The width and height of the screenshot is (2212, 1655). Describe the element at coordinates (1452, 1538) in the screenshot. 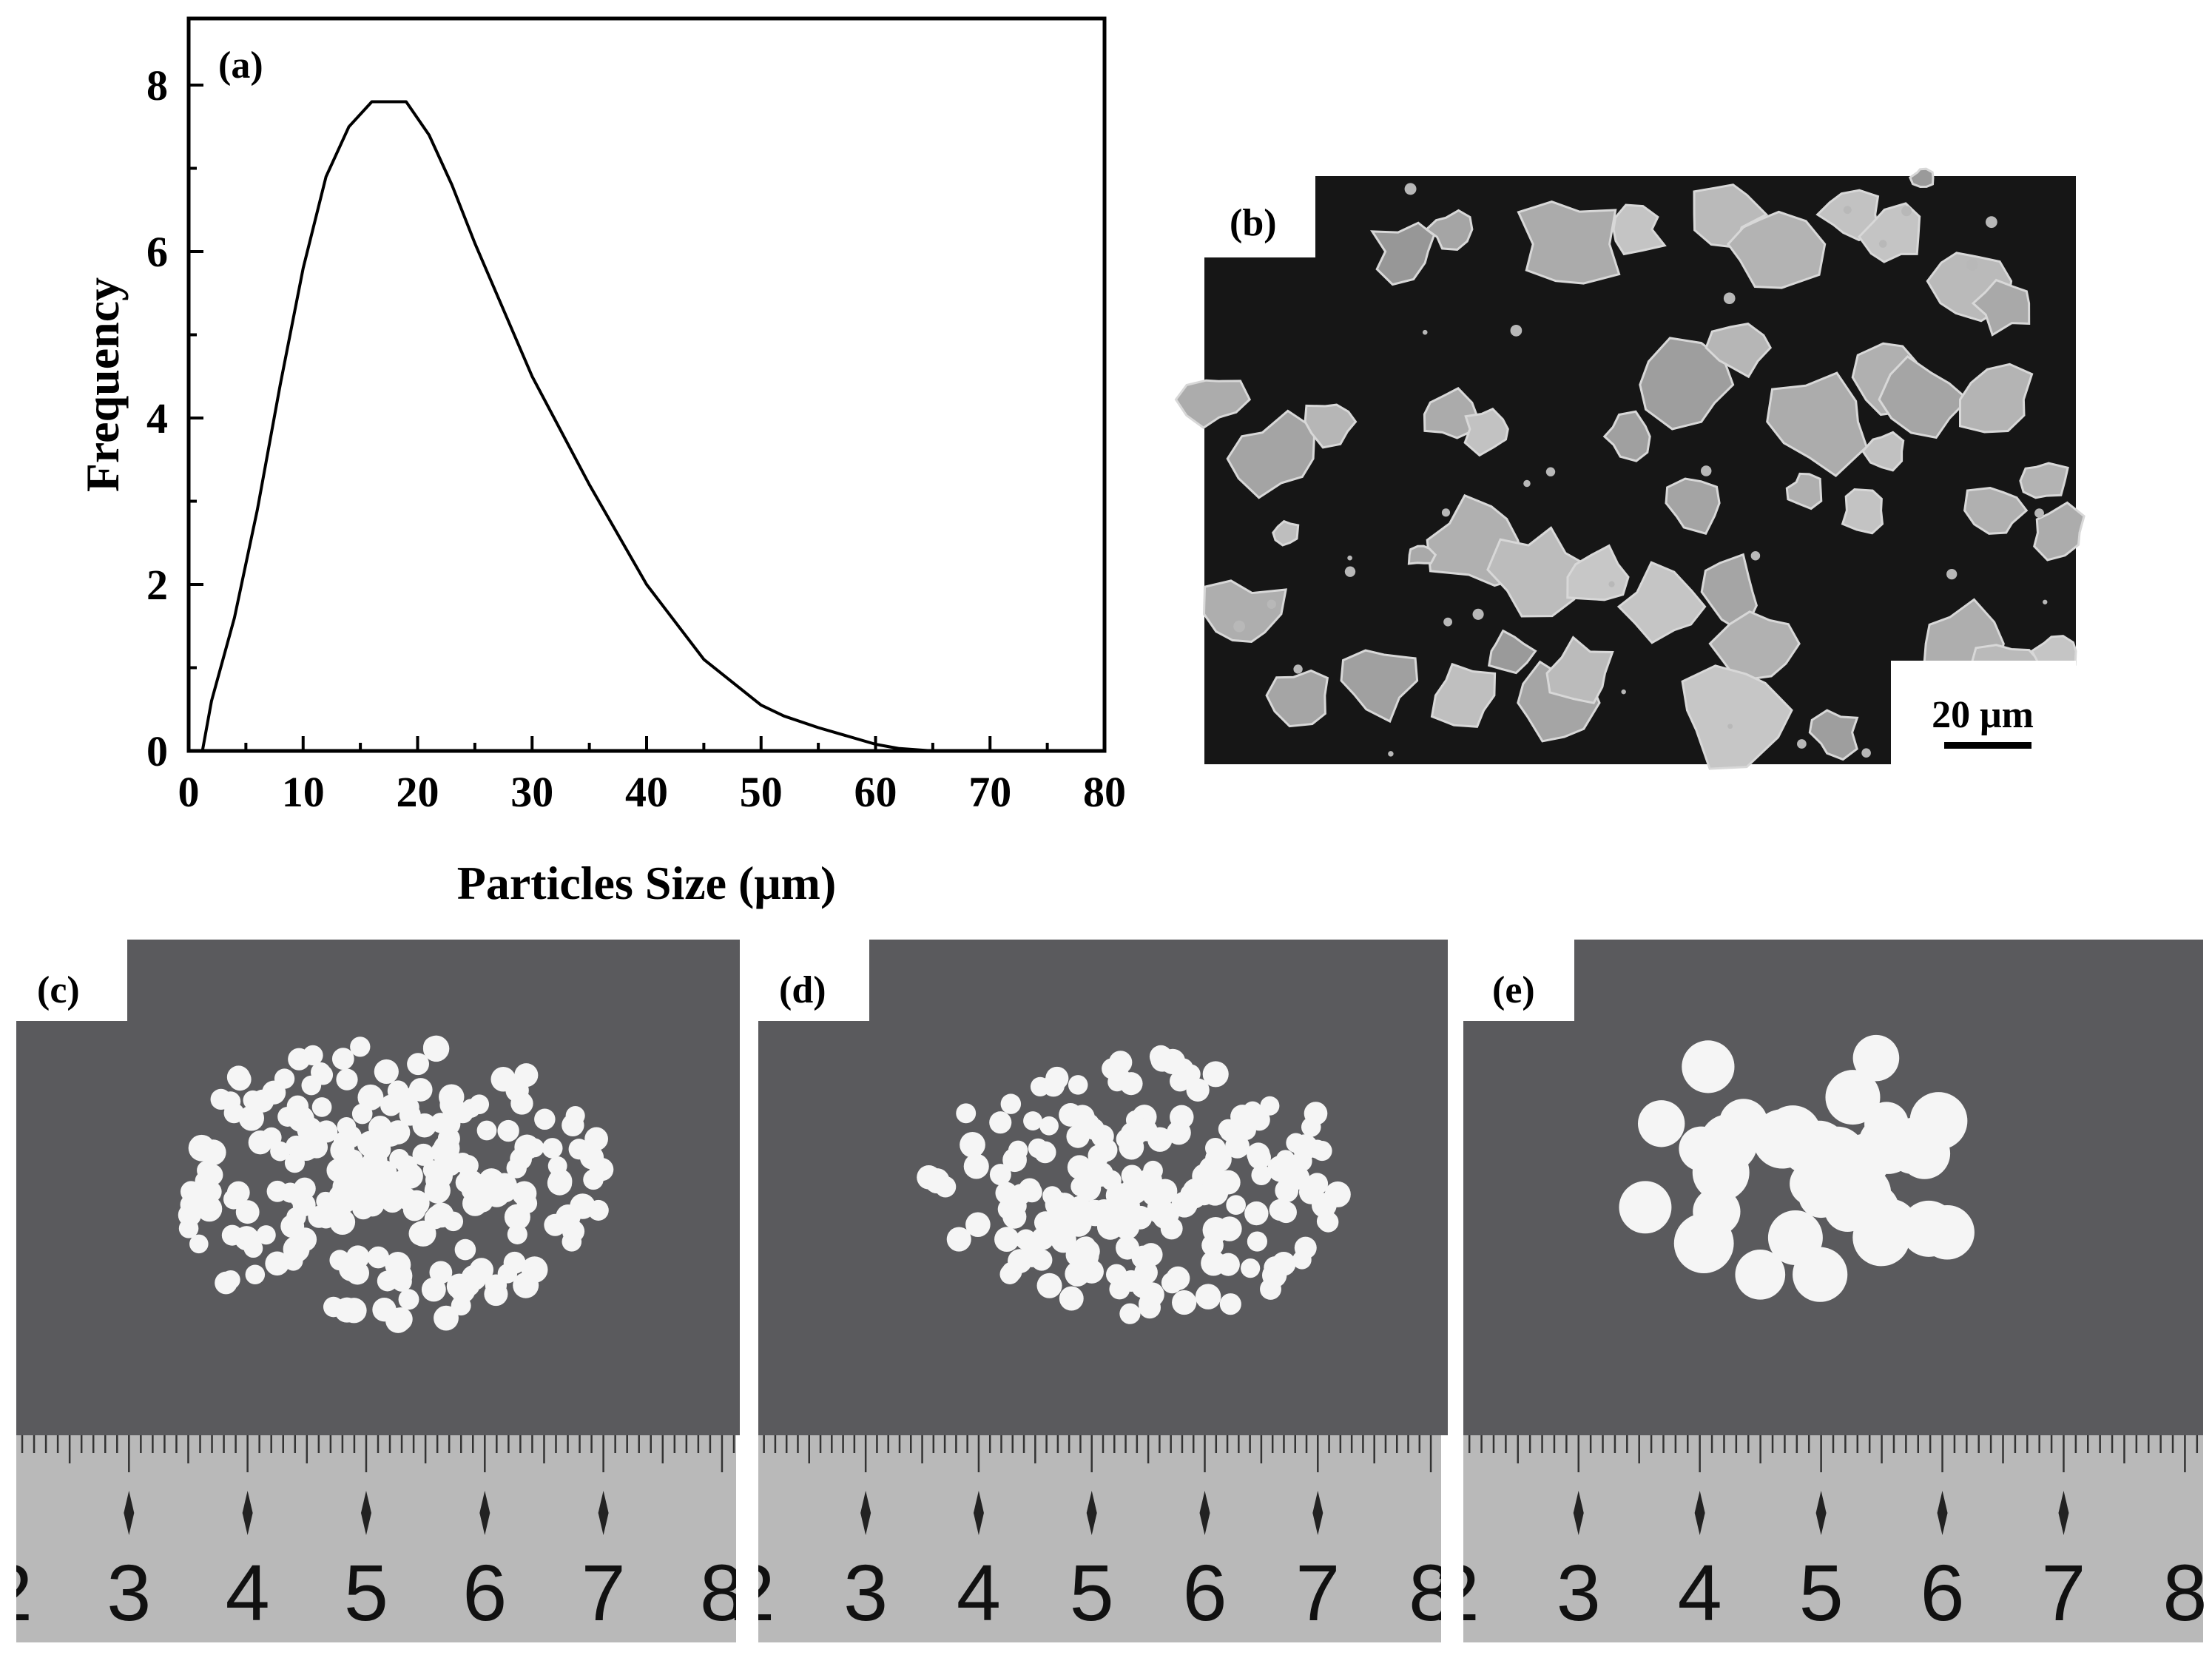

I see `panel-gutter` at that location.